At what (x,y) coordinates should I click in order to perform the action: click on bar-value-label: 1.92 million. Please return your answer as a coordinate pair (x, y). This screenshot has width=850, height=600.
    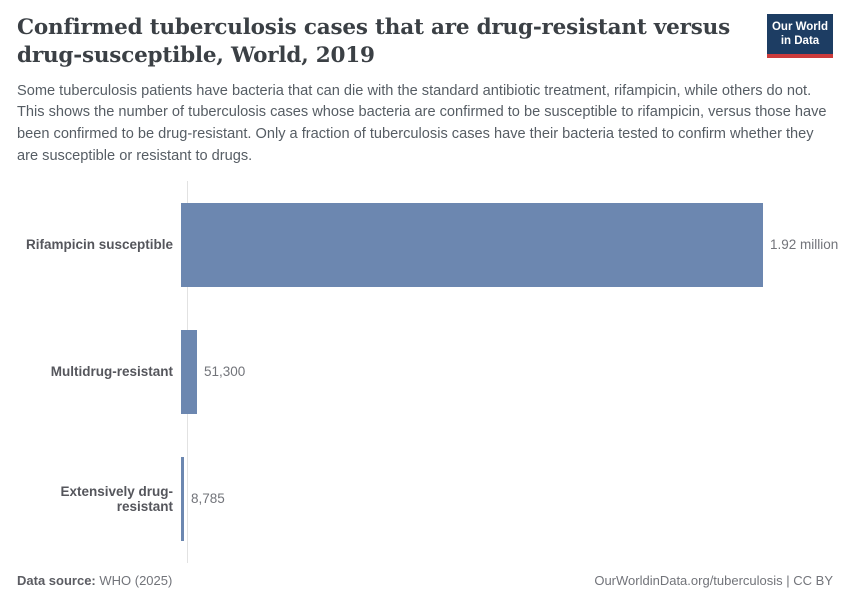
    Looking at the image, I should click on (804, 245).